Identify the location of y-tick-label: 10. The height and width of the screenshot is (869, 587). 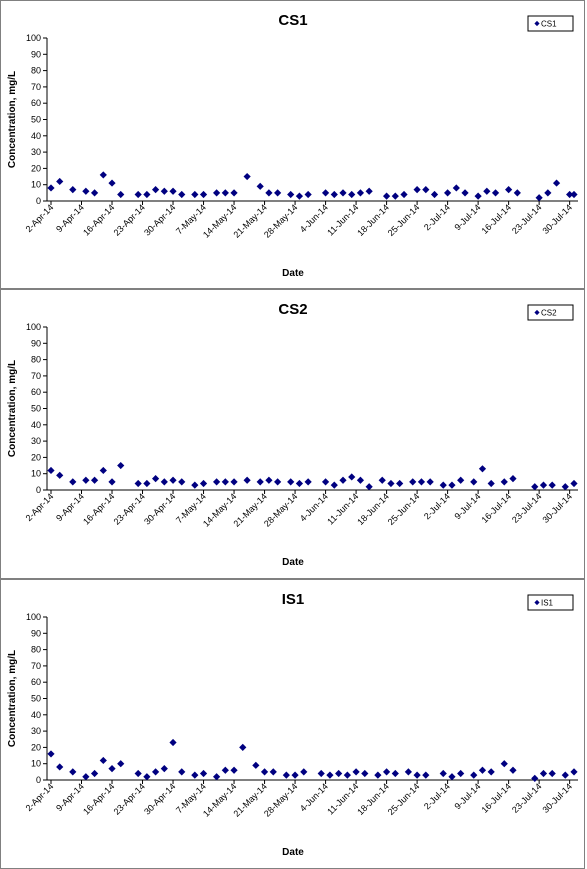
(36, 185).